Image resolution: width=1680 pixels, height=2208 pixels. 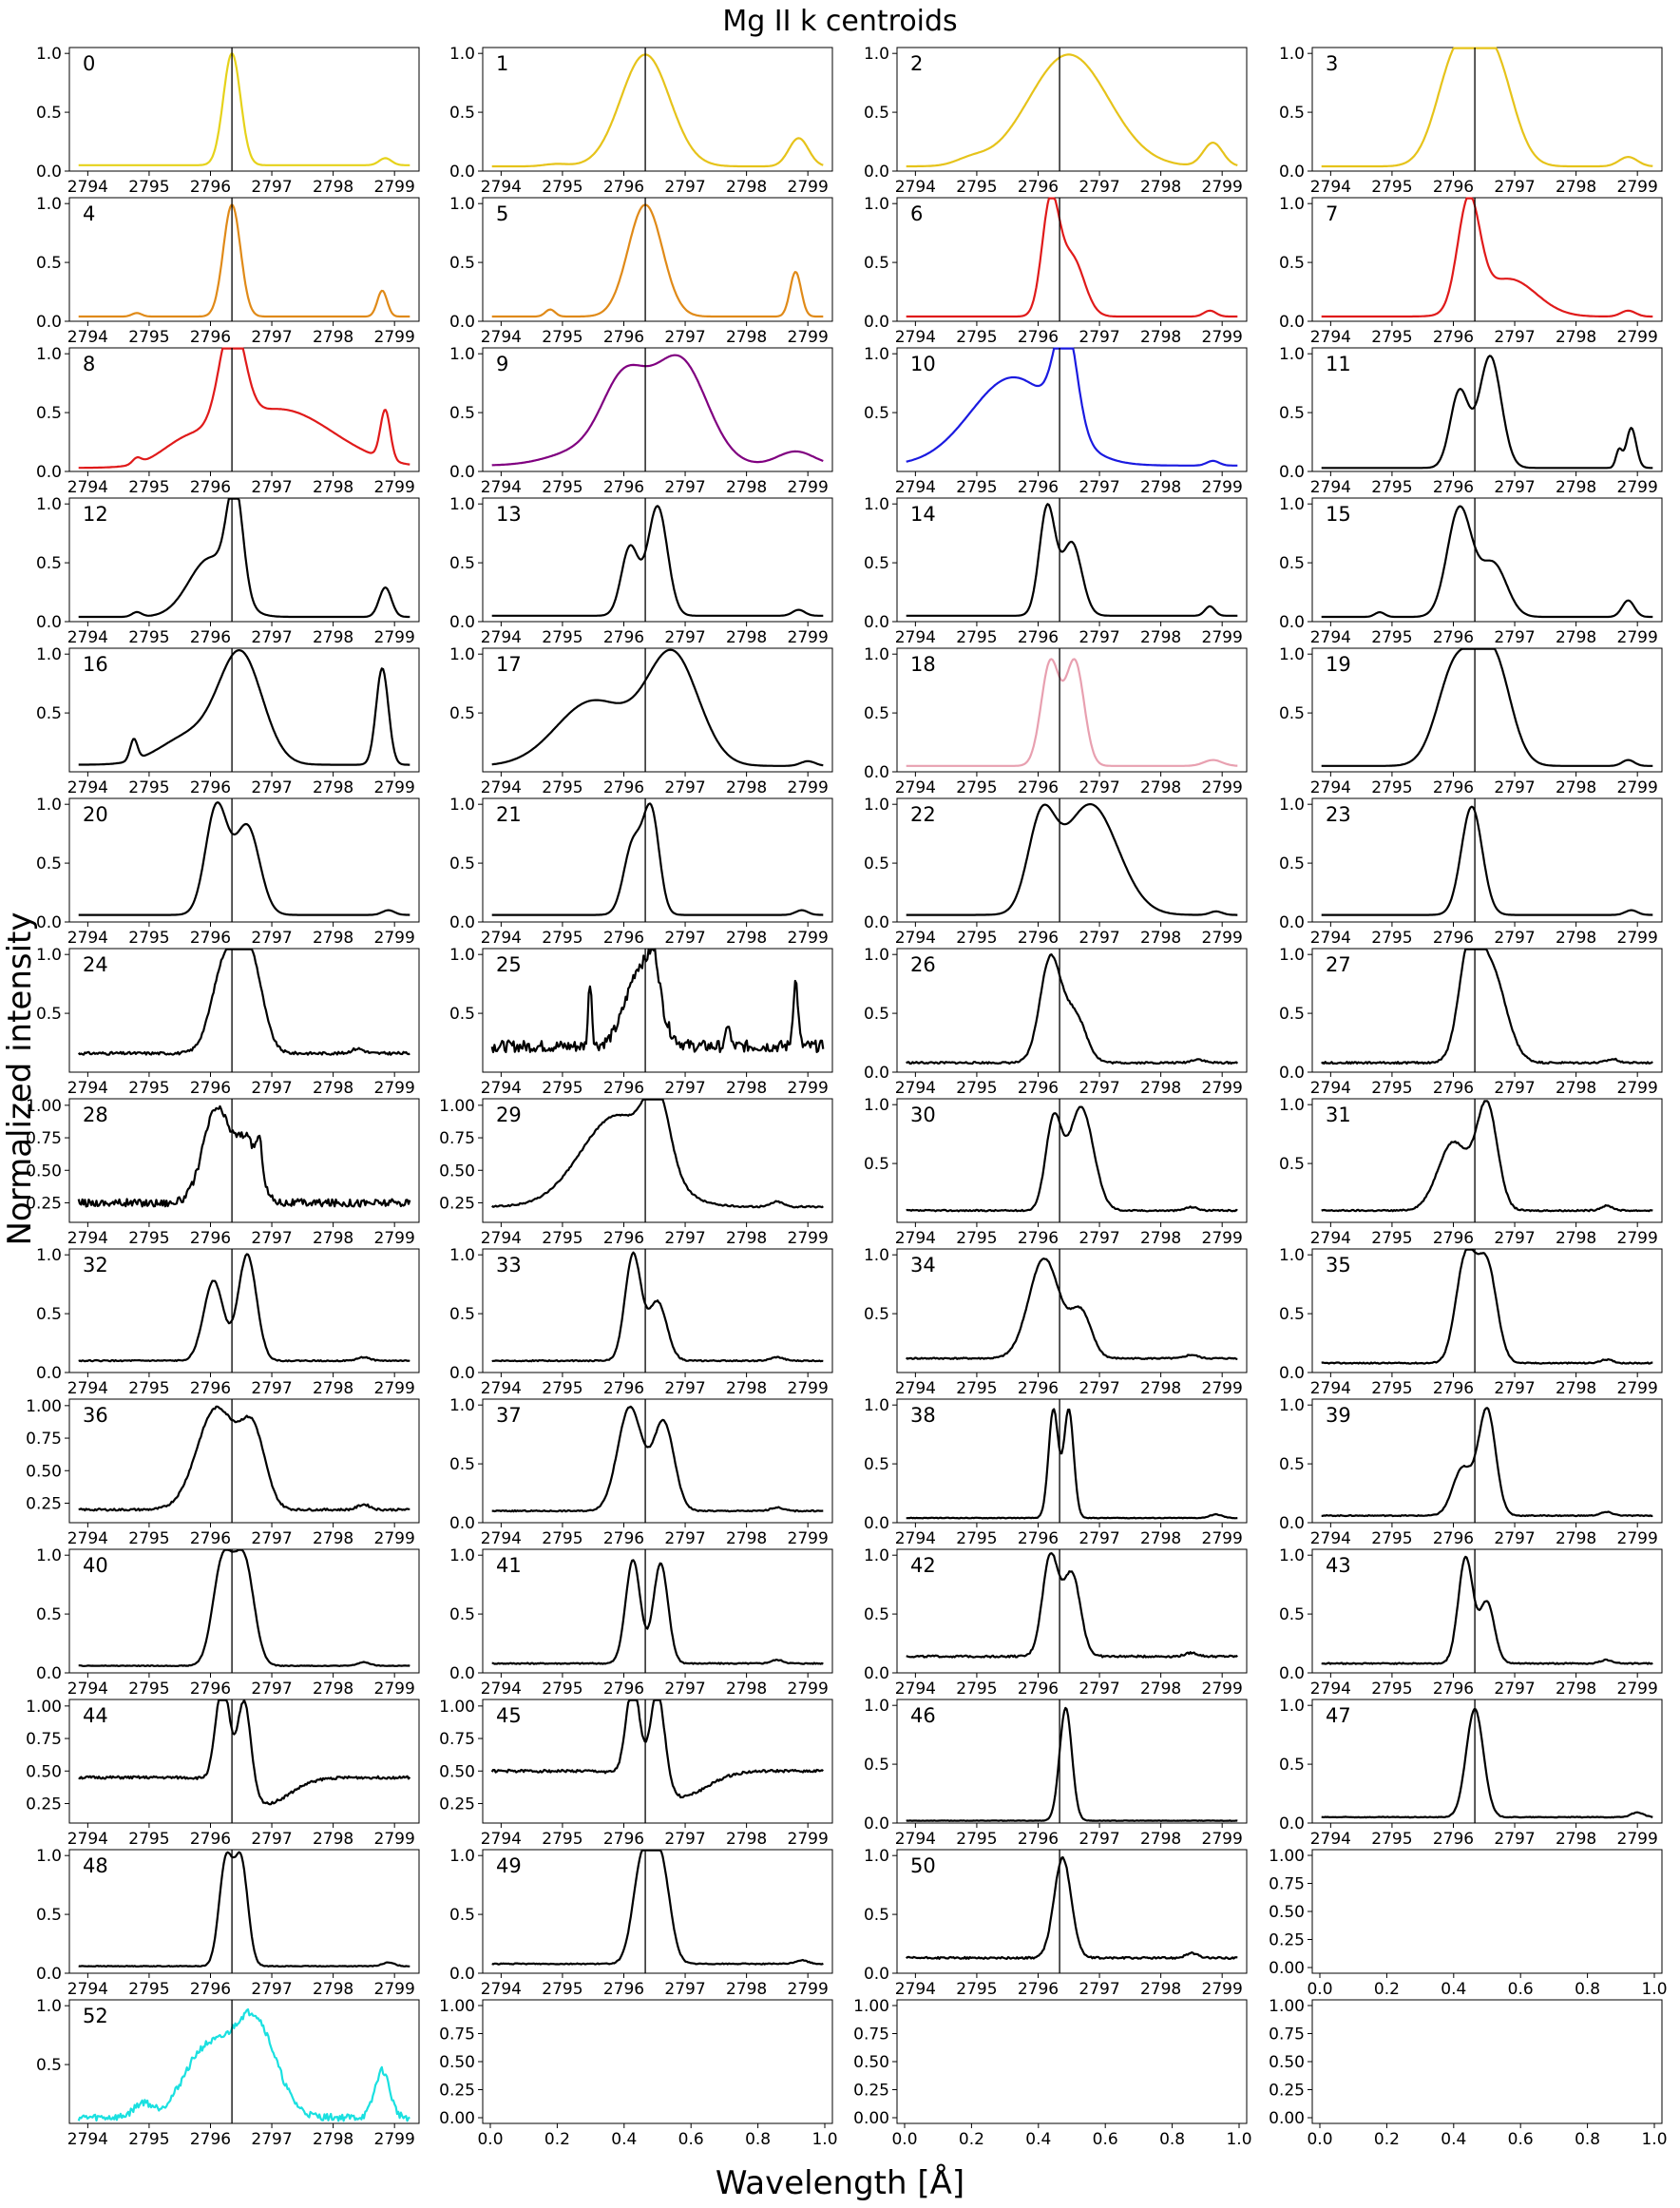 What do you see at coordinates (228, 571) in the screenshot?
I see `panel-12: 2794 2795 2796 2797 2798 2799 0.0 0.5 1.0 12` at bounding box center [228, 571].